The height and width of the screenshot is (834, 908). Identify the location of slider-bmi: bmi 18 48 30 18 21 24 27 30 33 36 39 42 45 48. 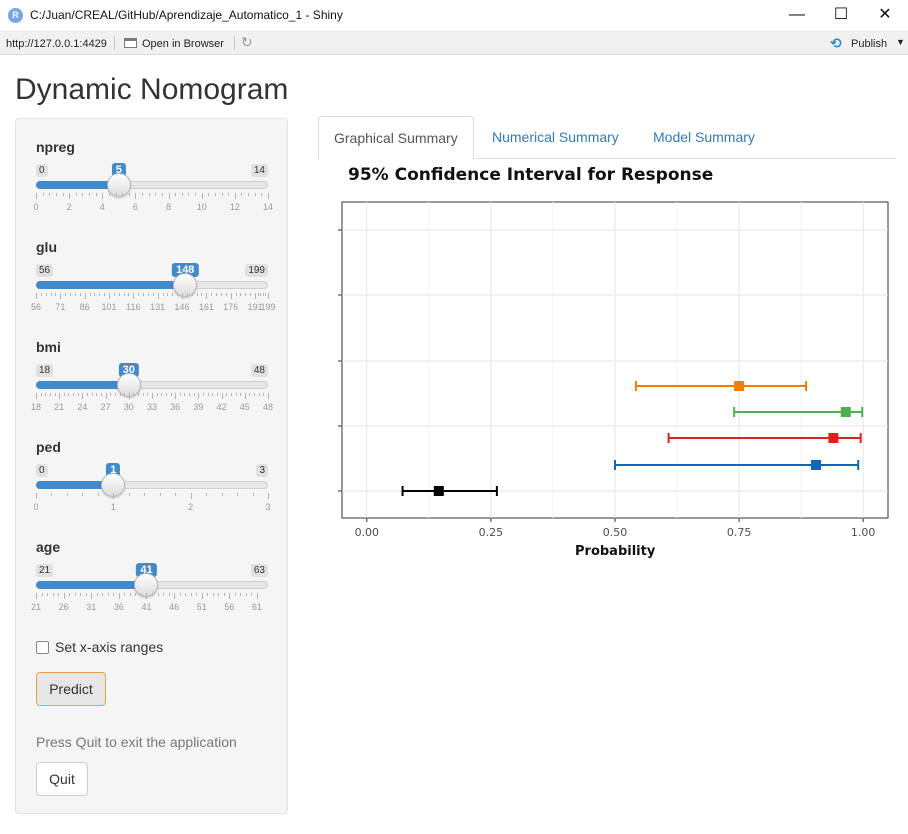
(152, 386).